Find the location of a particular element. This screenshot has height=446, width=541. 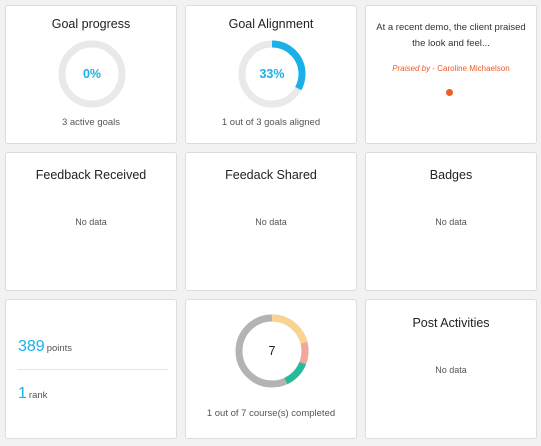

goal-progress-title: Goal progress is located at coordinates (91, 24).